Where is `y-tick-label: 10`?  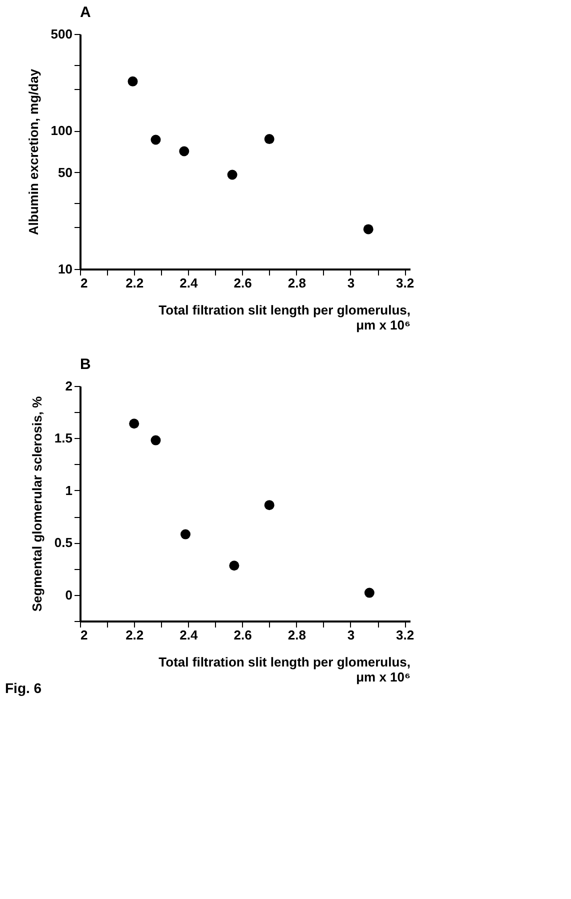 y-tick-label: 10 is located at coordinates (65, 269).